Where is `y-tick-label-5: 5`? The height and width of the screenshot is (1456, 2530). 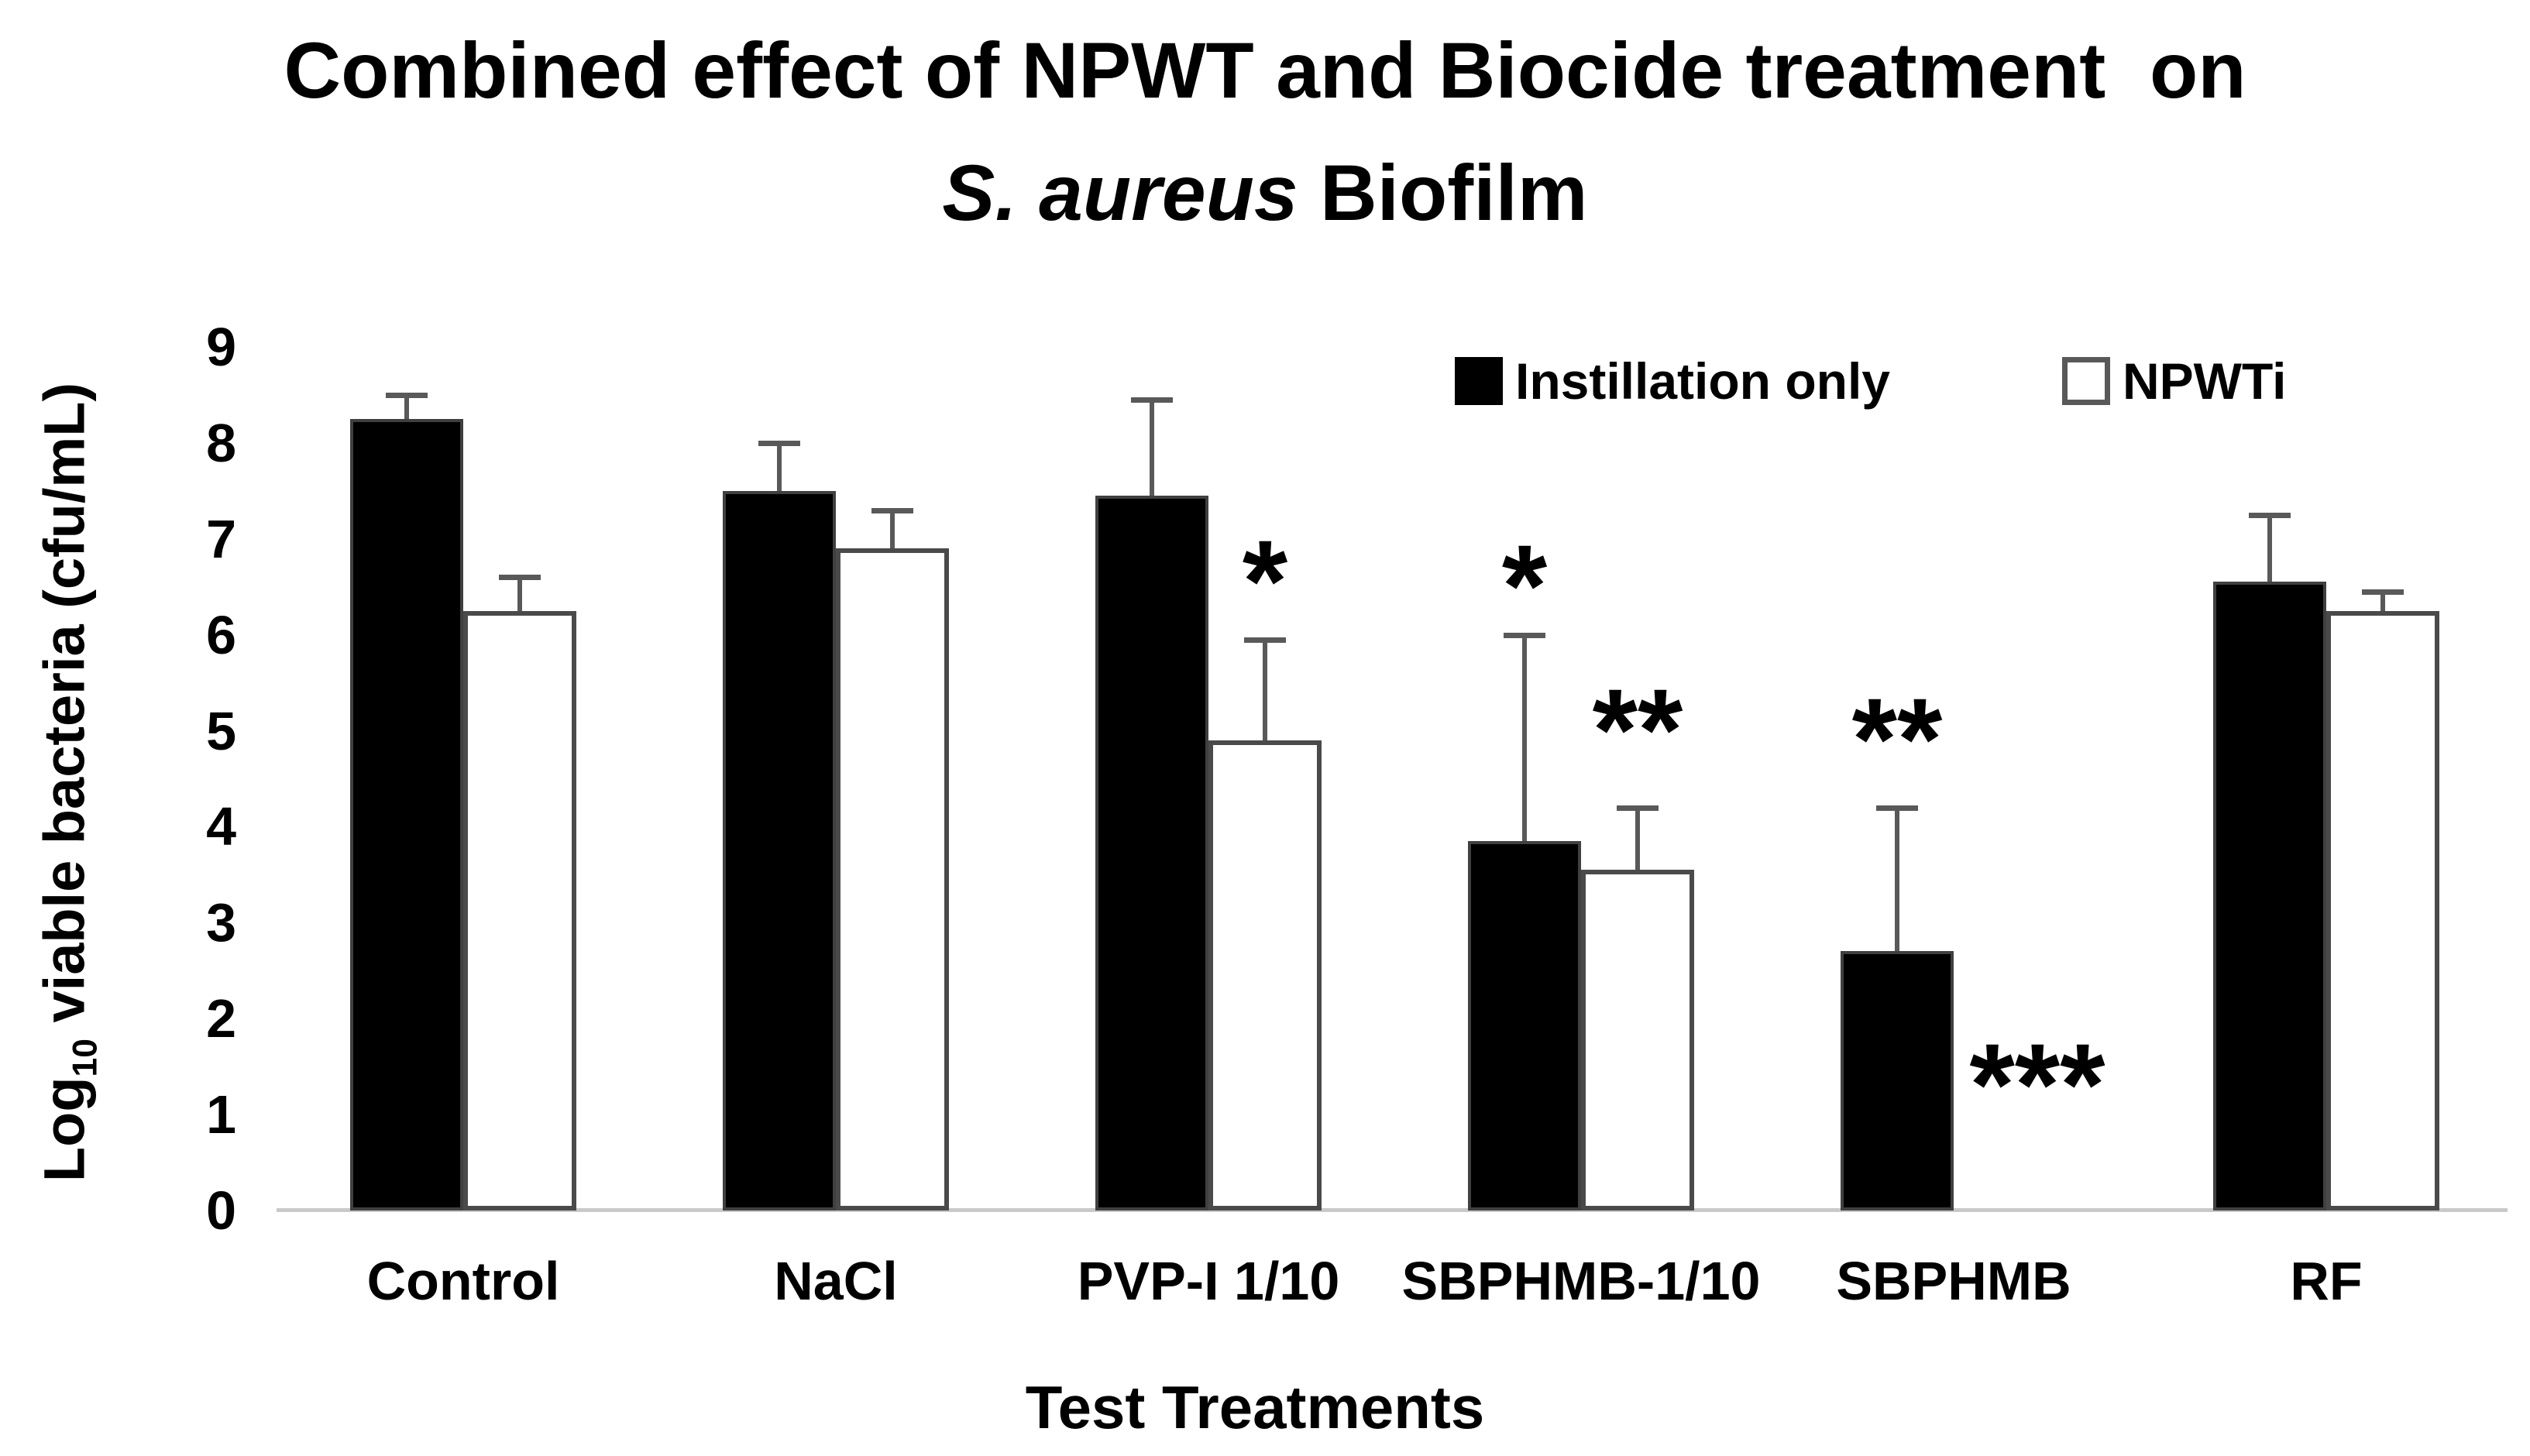 y-tick-label-5: 5 is located at coordinates (221, 731).